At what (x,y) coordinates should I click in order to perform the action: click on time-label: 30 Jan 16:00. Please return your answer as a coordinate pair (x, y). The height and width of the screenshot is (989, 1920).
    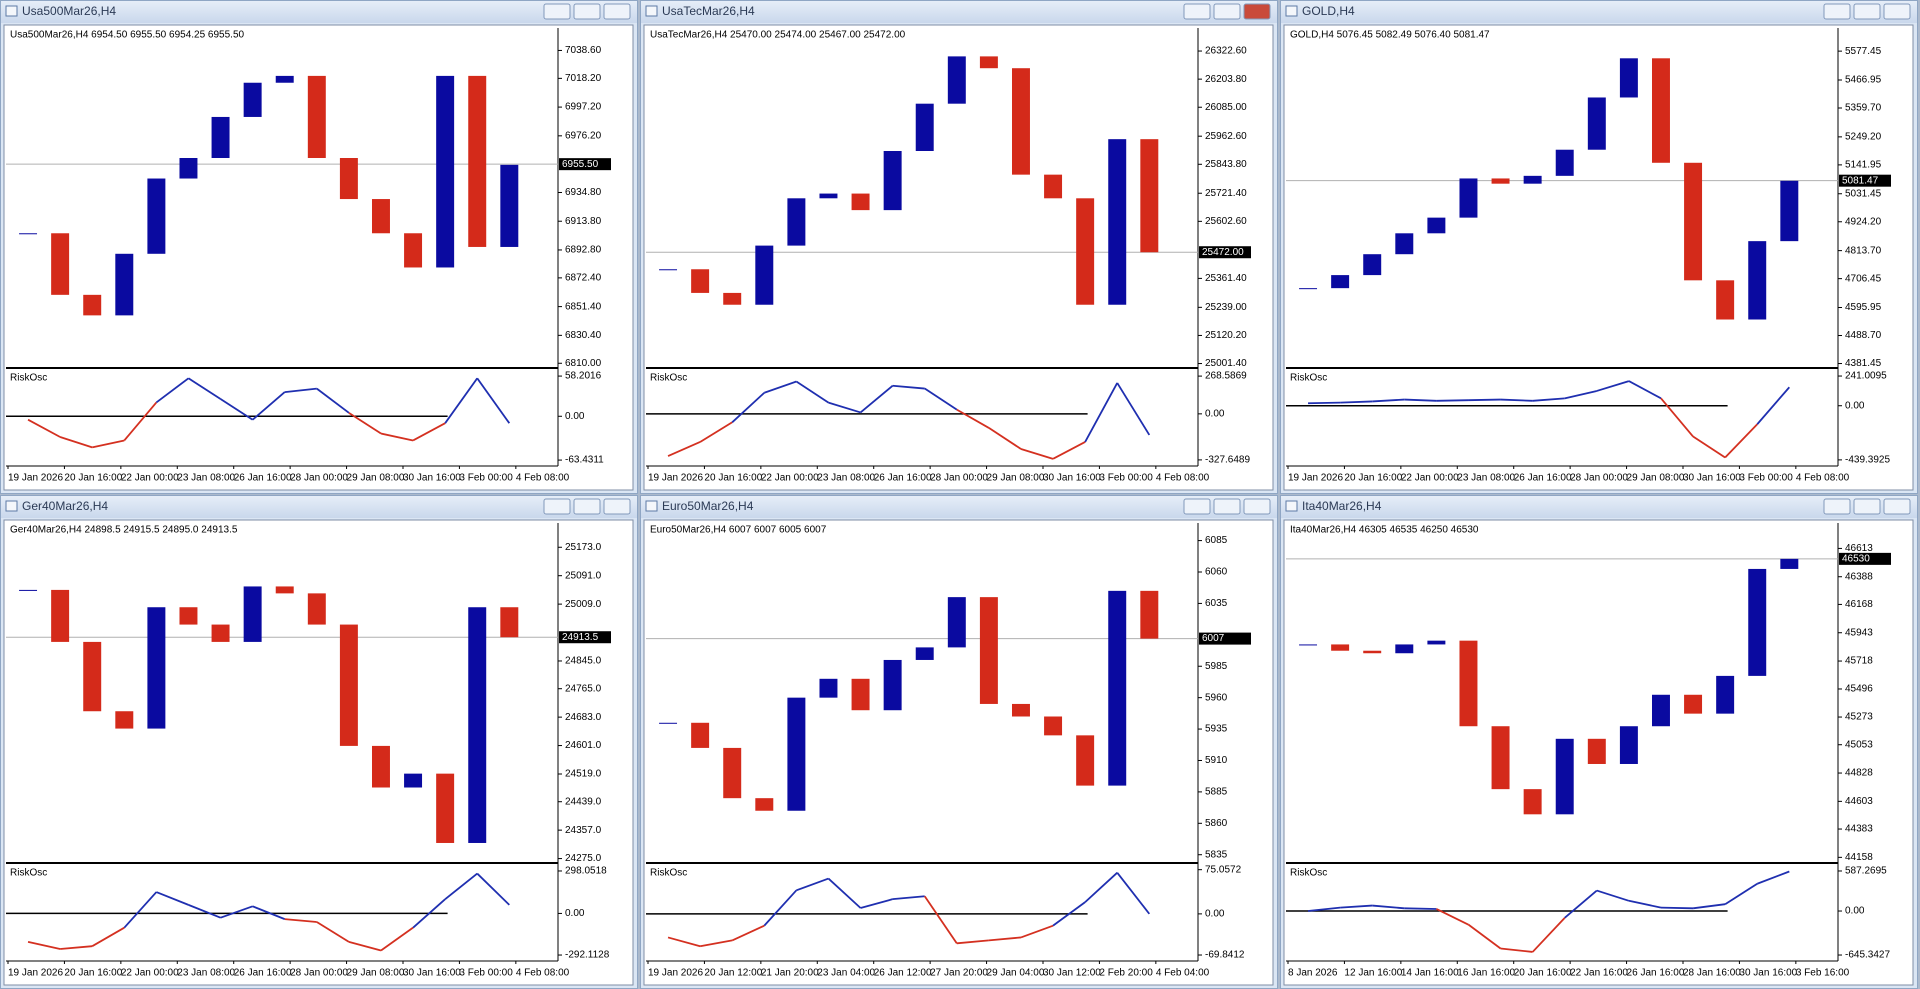
    Looking at the image, I should click on (1768, 973).